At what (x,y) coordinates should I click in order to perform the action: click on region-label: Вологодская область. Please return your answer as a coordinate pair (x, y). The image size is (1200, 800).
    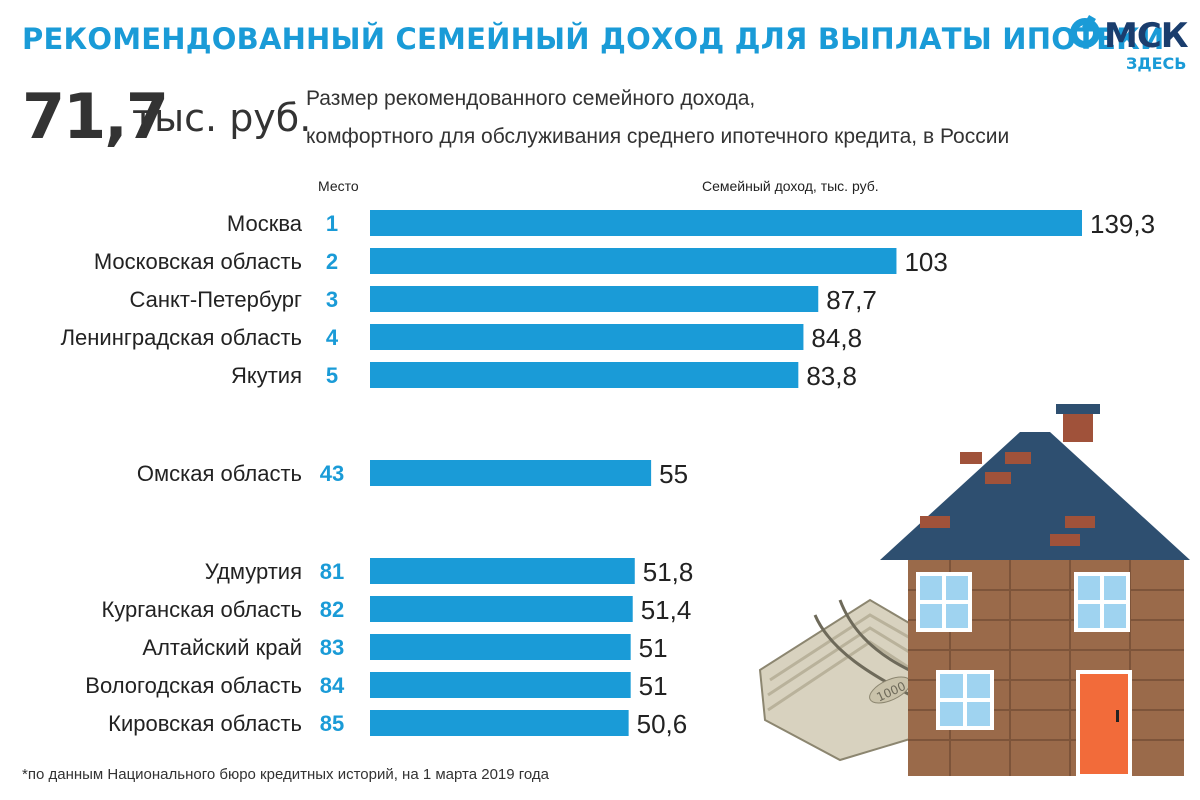
    Looking at the image, I should click on (193, 685).